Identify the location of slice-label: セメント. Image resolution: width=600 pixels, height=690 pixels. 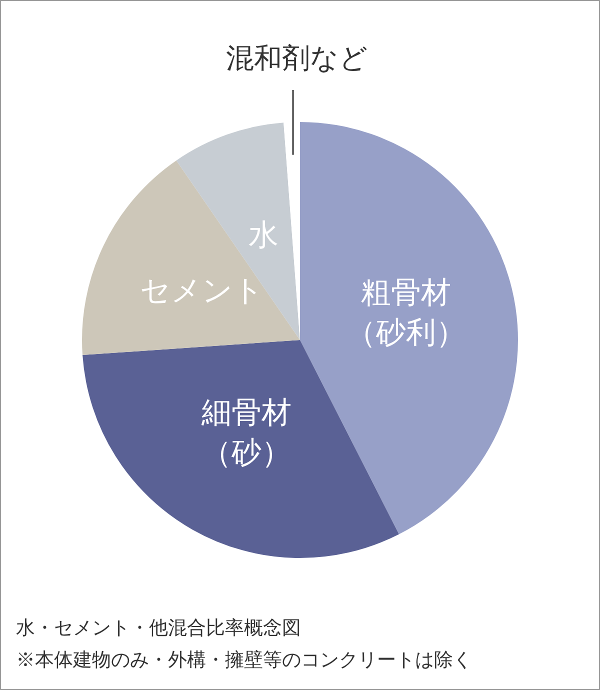
(202, 290).